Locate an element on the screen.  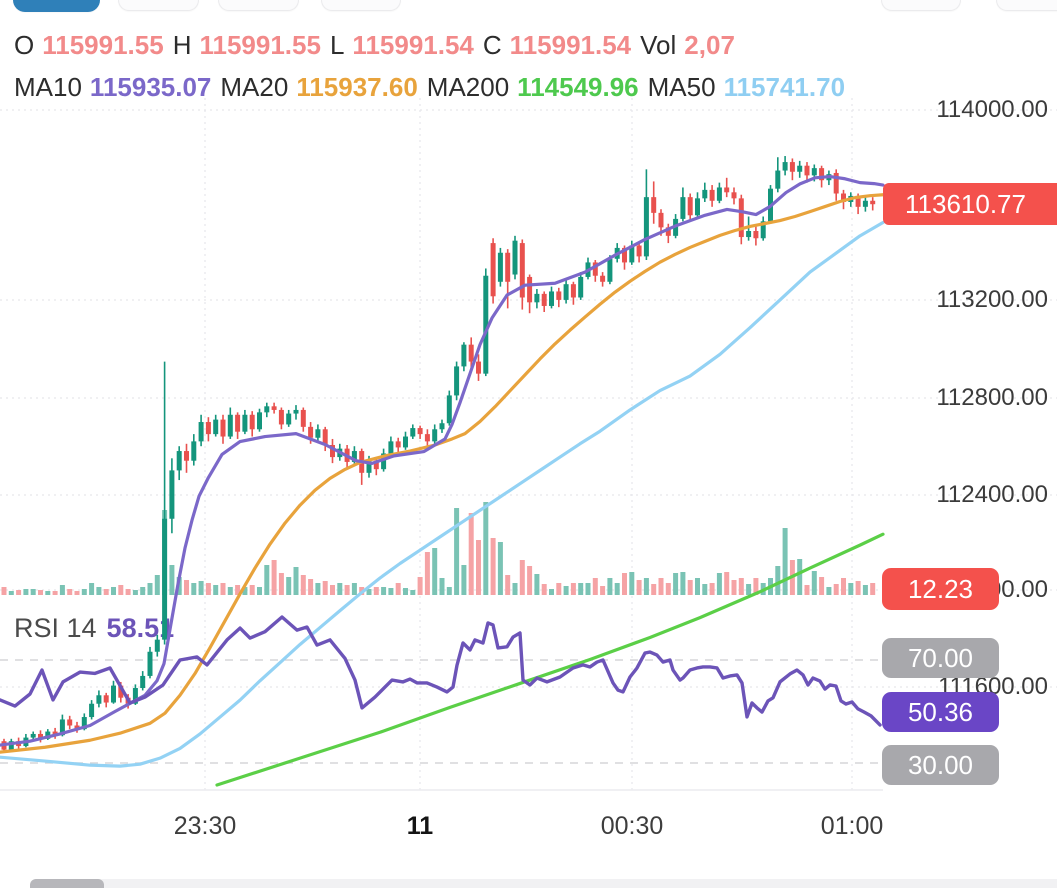
volume-value-badge: 12.23 is located at coordinates (940, 589).